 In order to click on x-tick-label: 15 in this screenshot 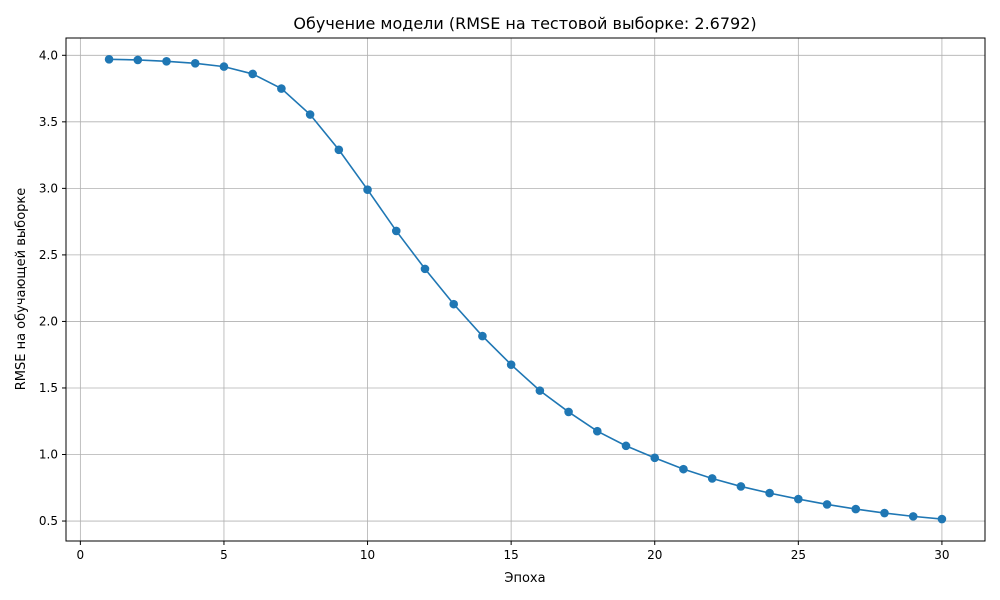, I will do `click(511, 555)`.